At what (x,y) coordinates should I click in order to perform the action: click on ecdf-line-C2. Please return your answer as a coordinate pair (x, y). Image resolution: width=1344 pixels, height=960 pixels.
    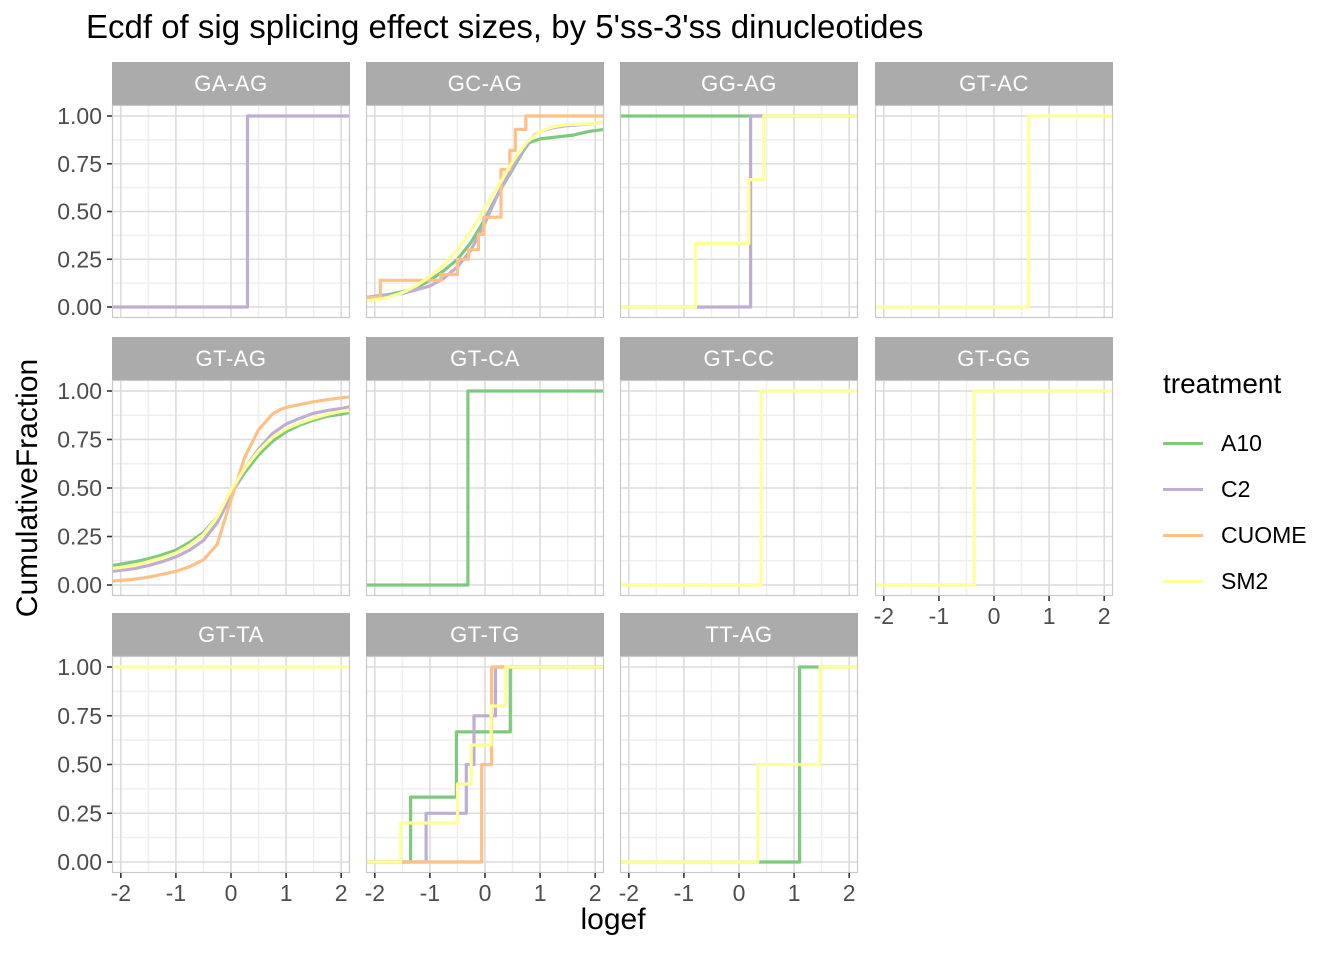
    Looking at the image, I should click on (231, 211).